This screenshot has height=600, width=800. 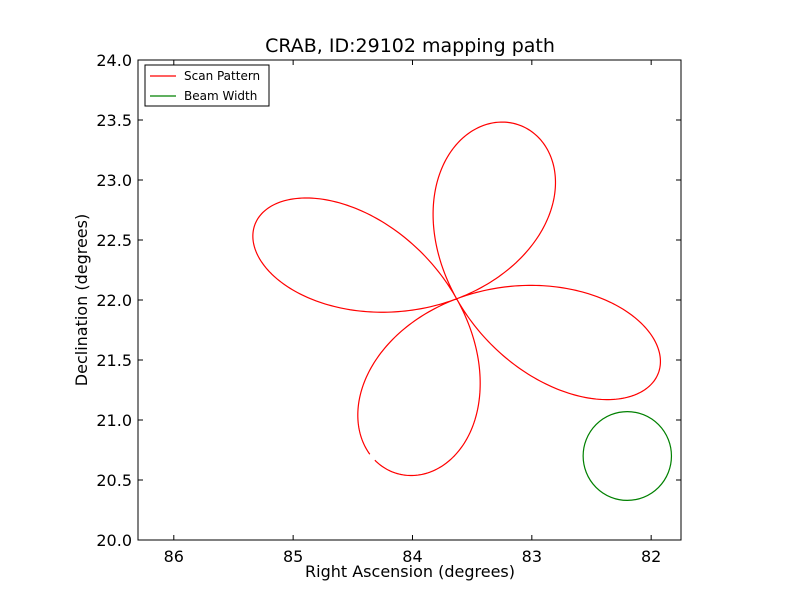 What do you see at coordinates (627, 456) in the screenshot?
I see `beam-width-circle` at bounding box center [627, 456].